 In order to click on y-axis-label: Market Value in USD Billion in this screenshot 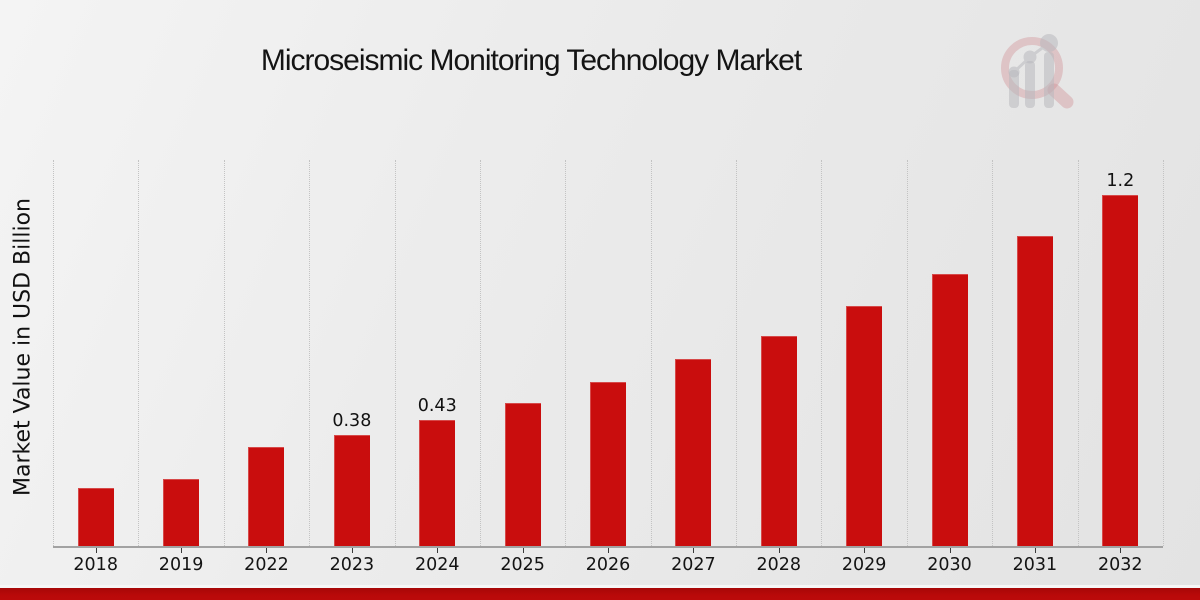, I will do `click(23, 347)`.